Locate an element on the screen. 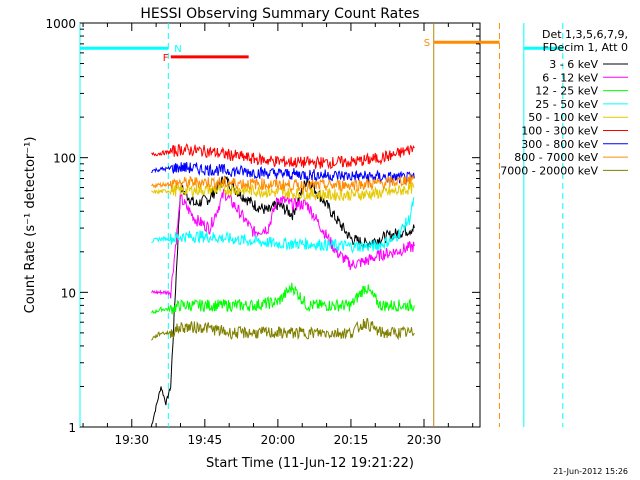 The width and height of the screenshot is (640, 480). annotation-s: S is located at coordinates (427, 43).